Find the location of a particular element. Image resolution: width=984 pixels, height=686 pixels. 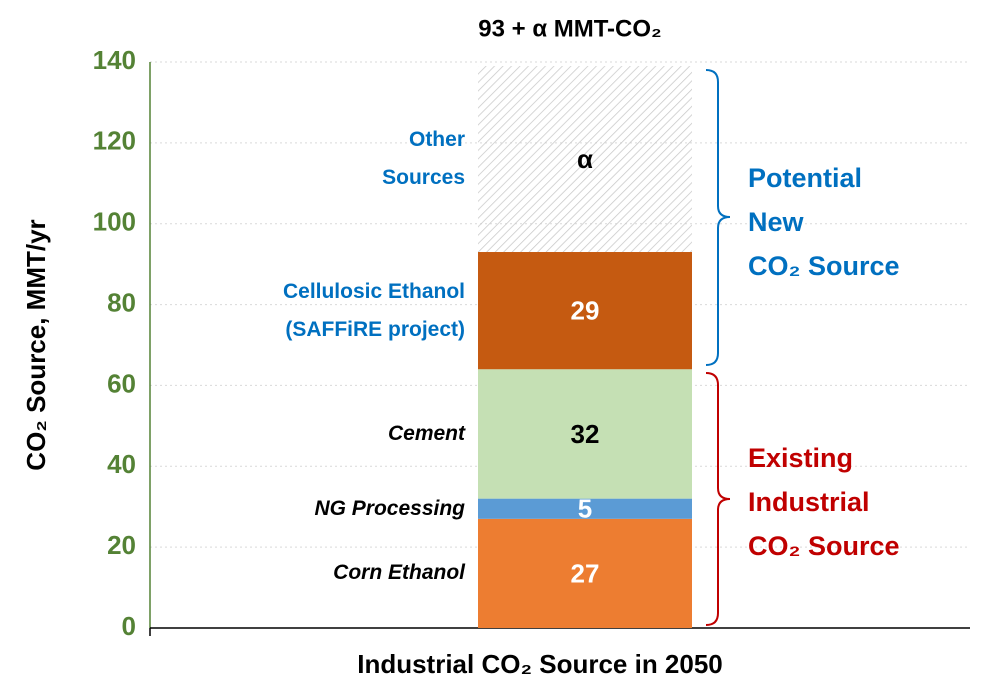

segment-label: Corn Ethanol is located at coordinates (399, 573).